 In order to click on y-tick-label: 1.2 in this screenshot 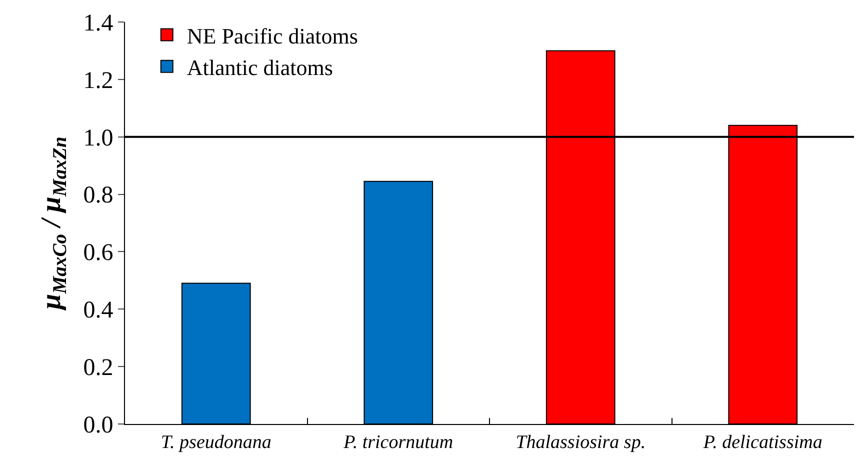, I will do `click(98, 81)`.